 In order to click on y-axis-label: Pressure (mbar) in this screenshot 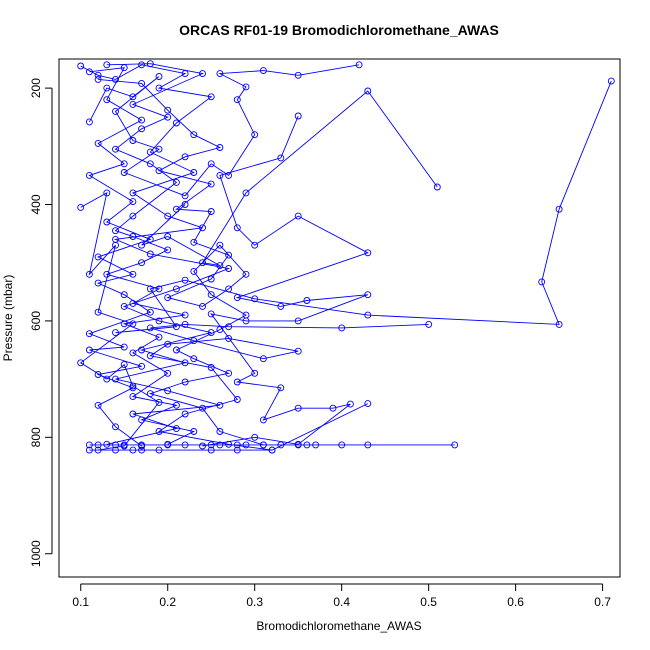, I will do `click(8, 318)`.